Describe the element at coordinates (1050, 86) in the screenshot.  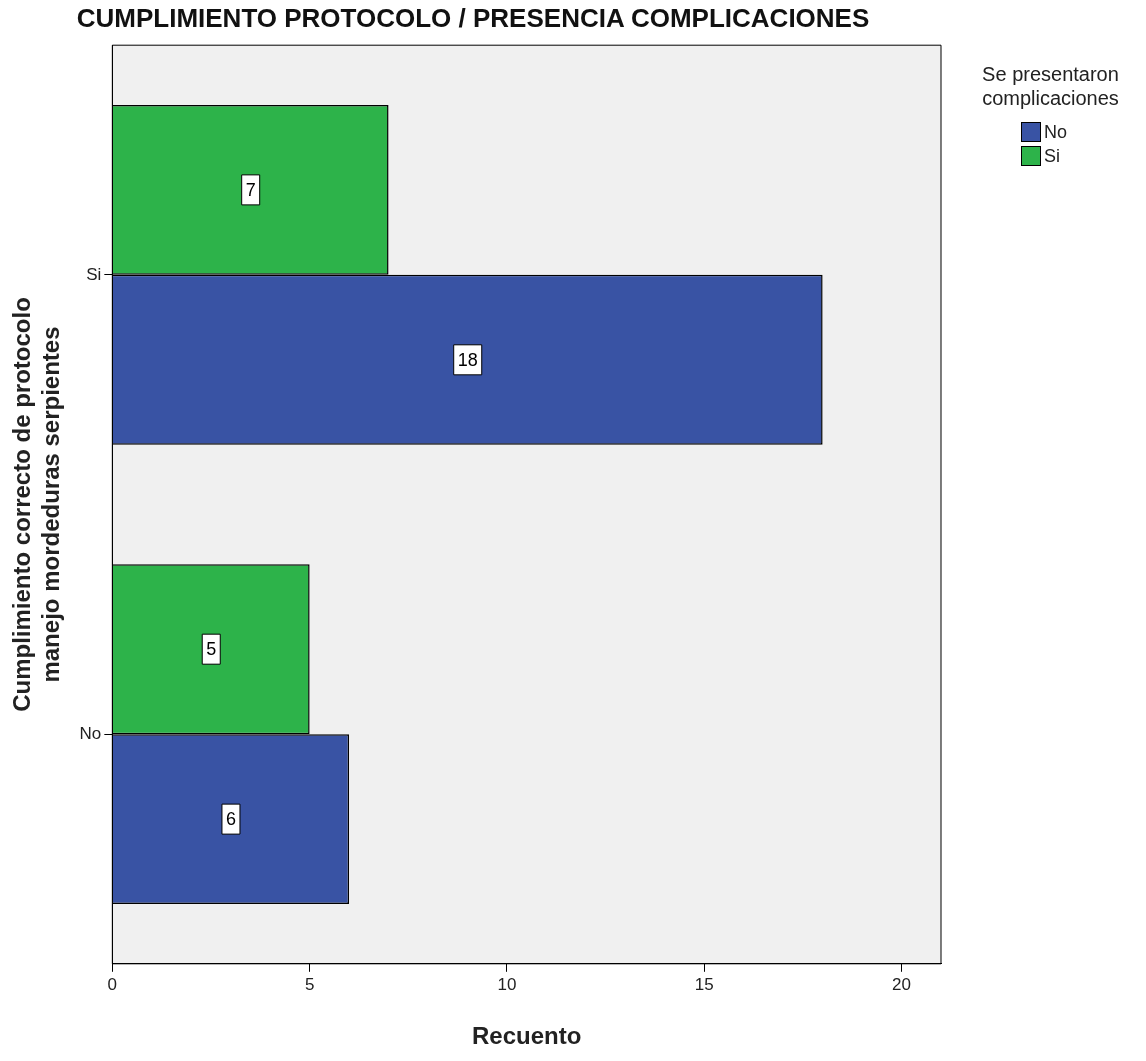
I see `legend-title: Se presentaron complicaciones` at that location.